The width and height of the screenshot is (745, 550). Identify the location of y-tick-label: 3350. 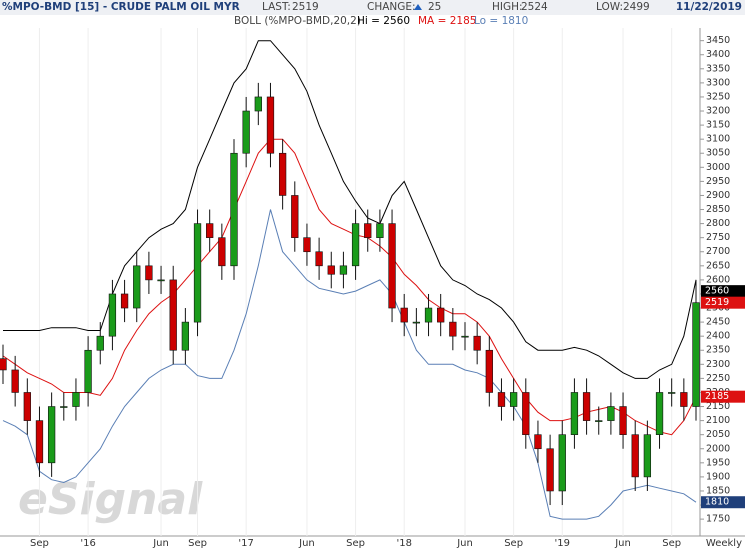
(718, 68).